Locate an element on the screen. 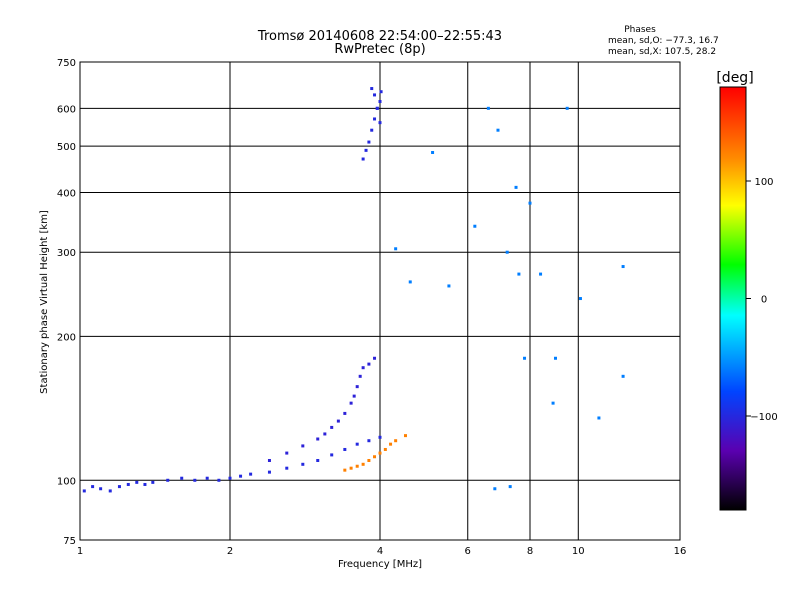 This screenshot has height=600, width=800. x-tick-label: 4 is located at coordinates (380, 551).